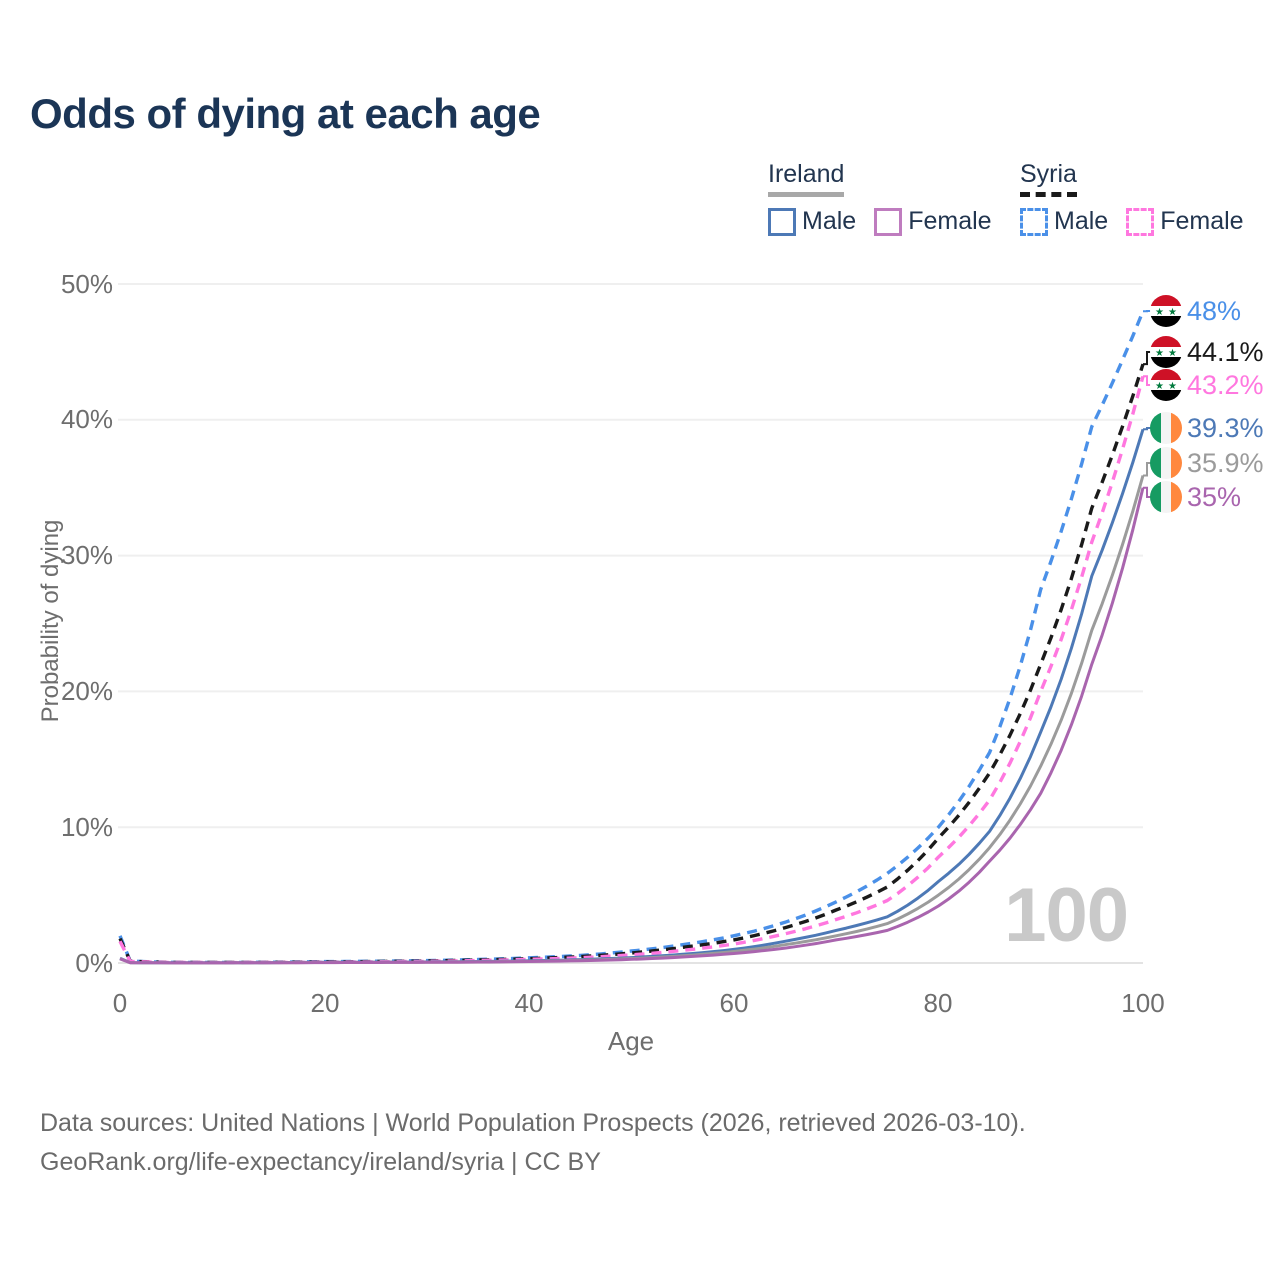 The image size is (1280, 1280). I want to click on end-label-ireland-total: 35.9%, so click(1207, 463).